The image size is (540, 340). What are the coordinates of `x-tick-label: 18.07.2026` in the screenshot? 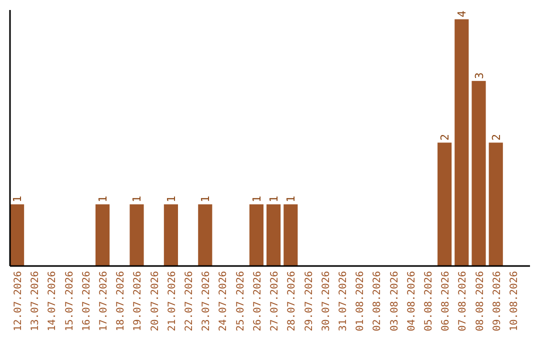 It's located at (121, 301).